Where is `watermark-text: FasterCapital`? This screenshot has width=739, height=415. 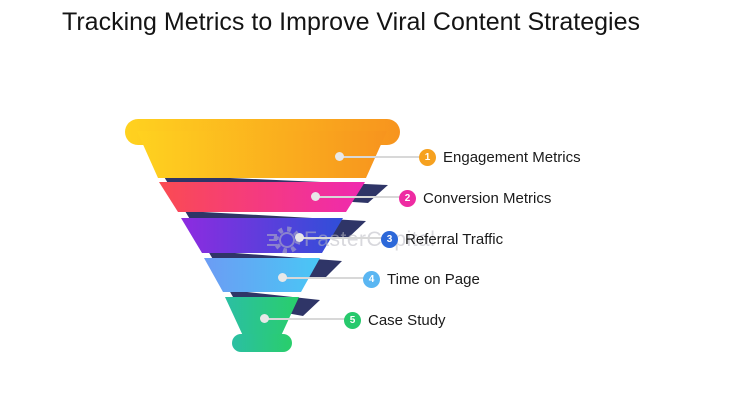 watermark-text: FasterCapital is located at coordinates (370, 239).